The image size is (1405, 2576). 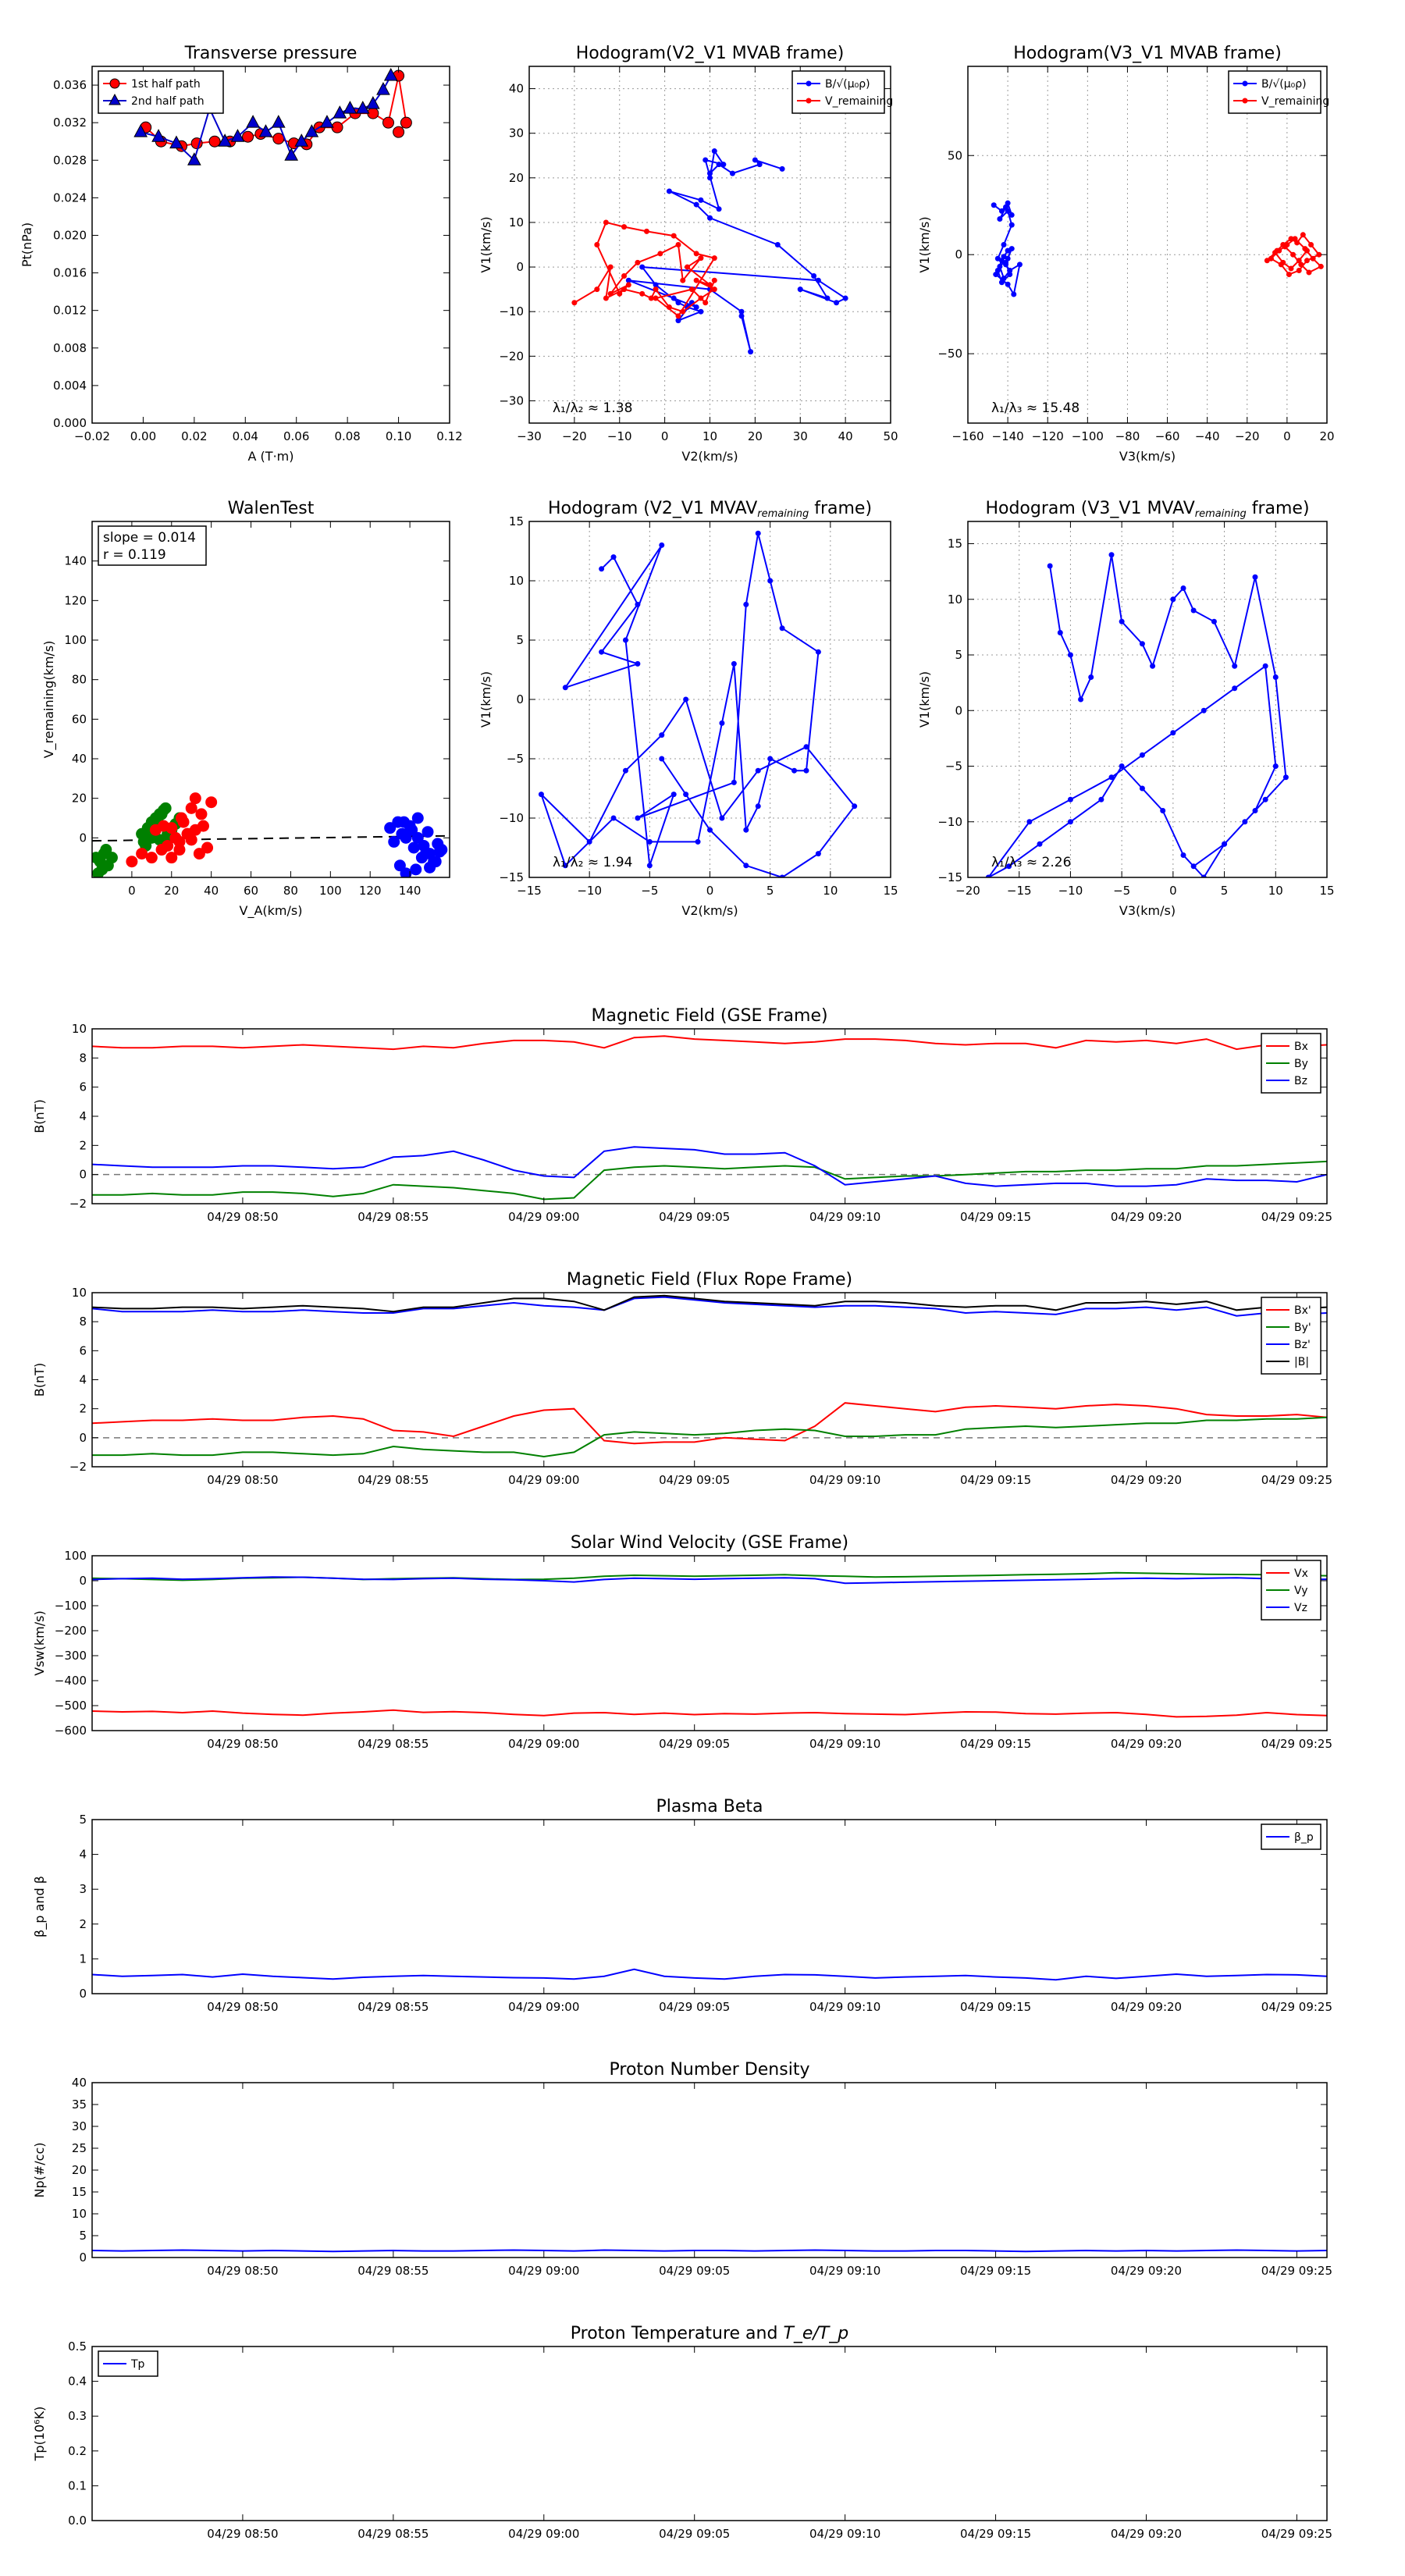 What do you see at coordinates (710, 509) in the screenshot?
I see `chart-title: Hodogram (V2_V1 MVAVremaining frame)` at bounding box center [710, 509].